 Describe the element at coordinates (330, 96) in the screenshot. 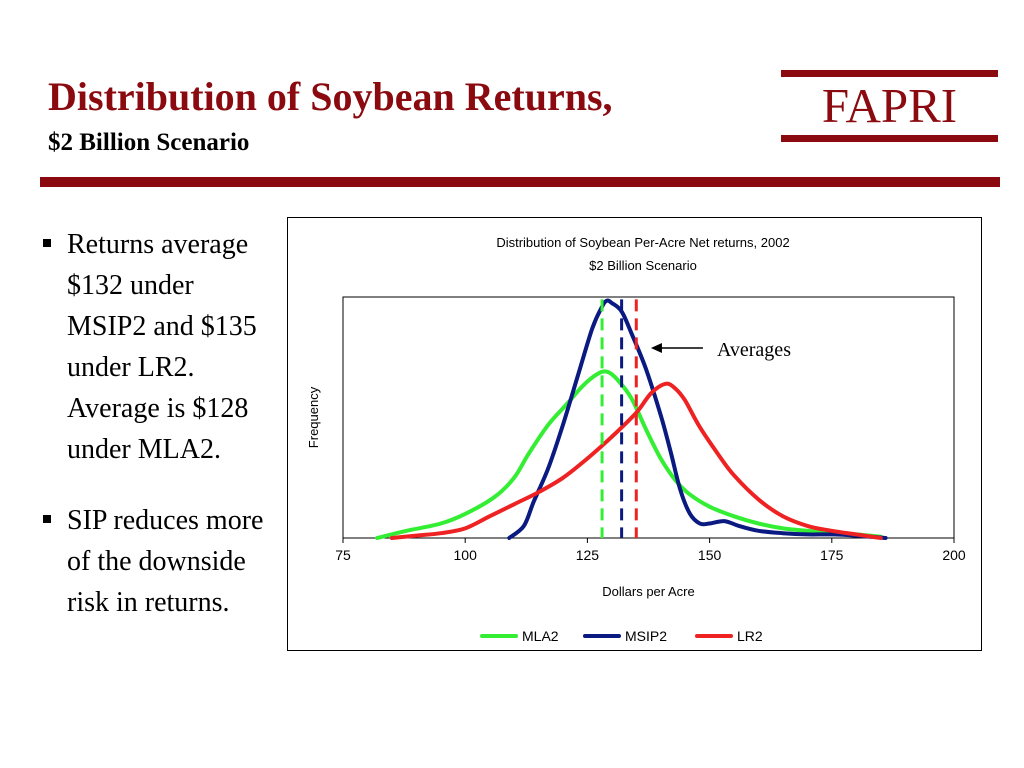

I see `slide-title: Distribution of Soybean Returns,` at that location.